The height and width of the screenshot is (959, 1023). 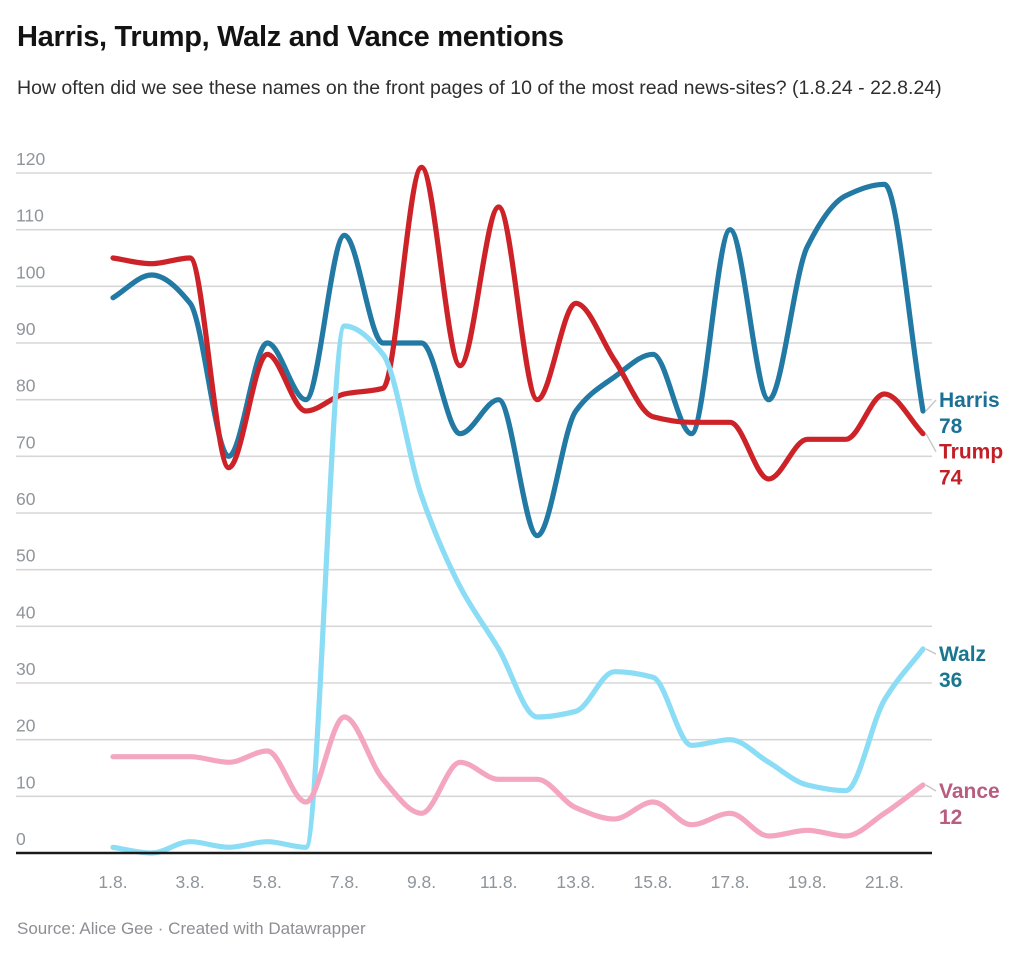 I want to click on series-label-harris: Harris, so click(x=969, y=400).